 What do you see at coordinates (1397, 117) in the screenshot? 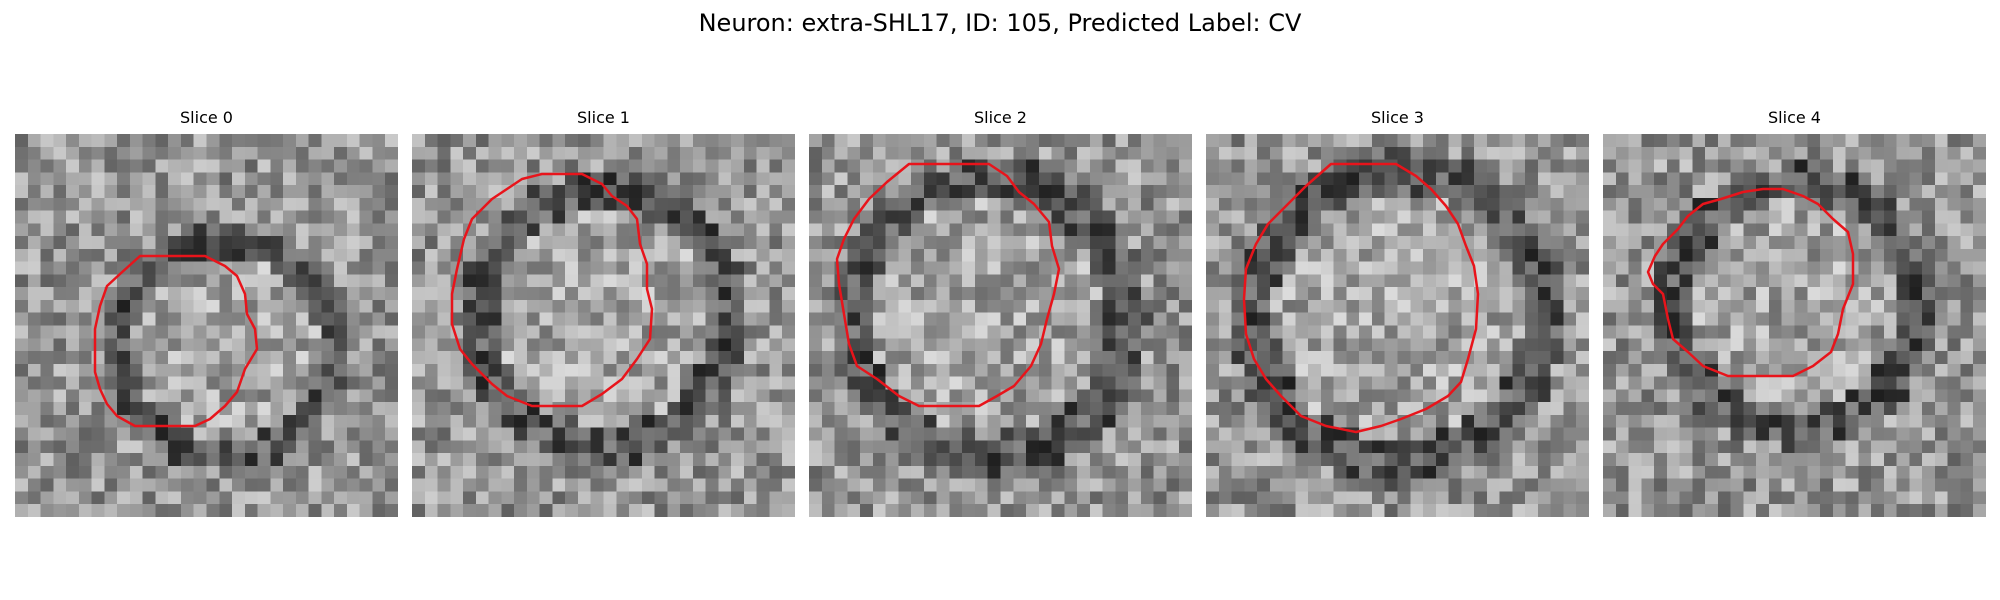
I see `slice-title: Slice 3` at bounding box center [1397, 117].